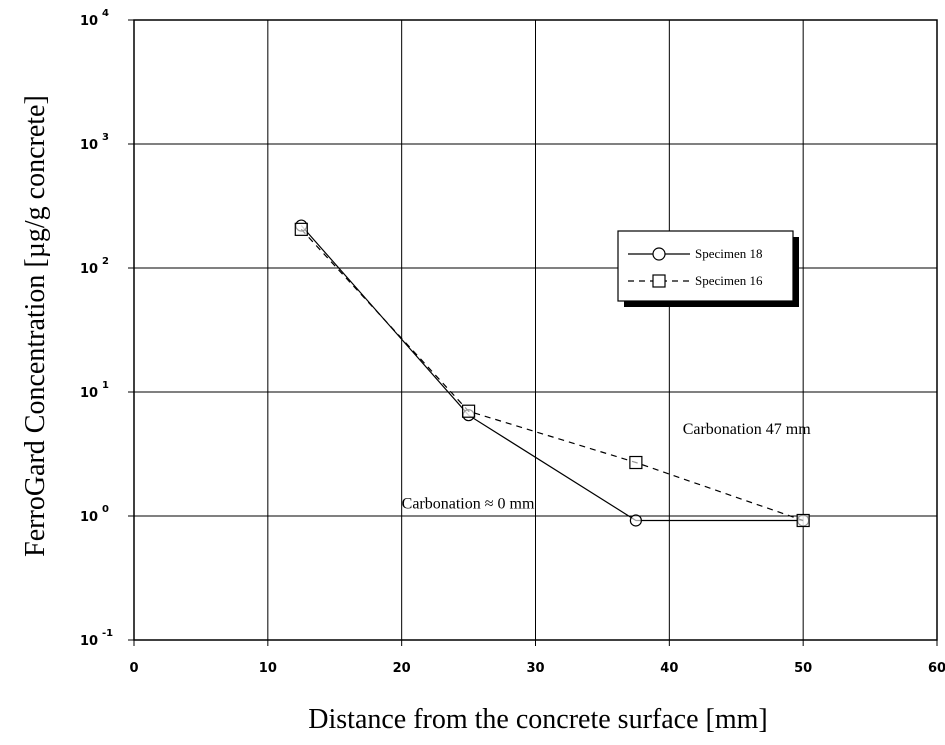  What do you see at coordinates (936, 668) in the screenshot?
I see `x-tick-label: 60` at bounding box center [936, 668].